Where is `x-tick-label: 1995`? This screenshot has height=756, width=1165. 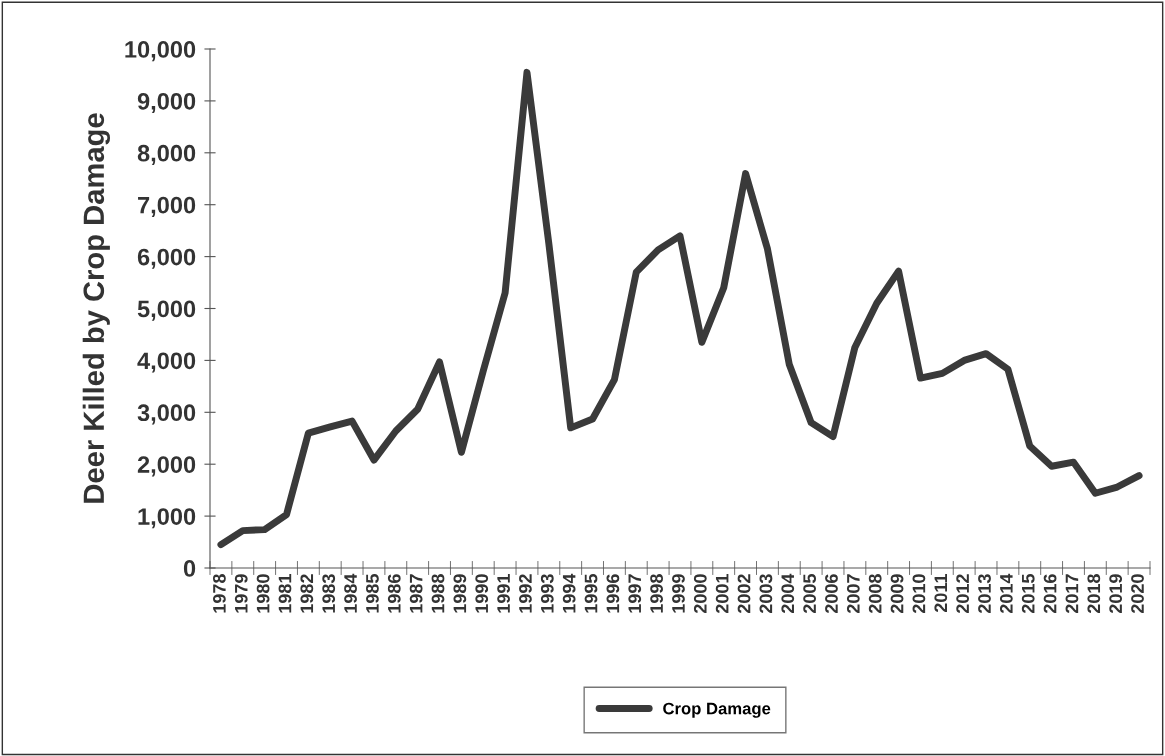 x-tick-label: 1995 is located at coordinates (591, 593).